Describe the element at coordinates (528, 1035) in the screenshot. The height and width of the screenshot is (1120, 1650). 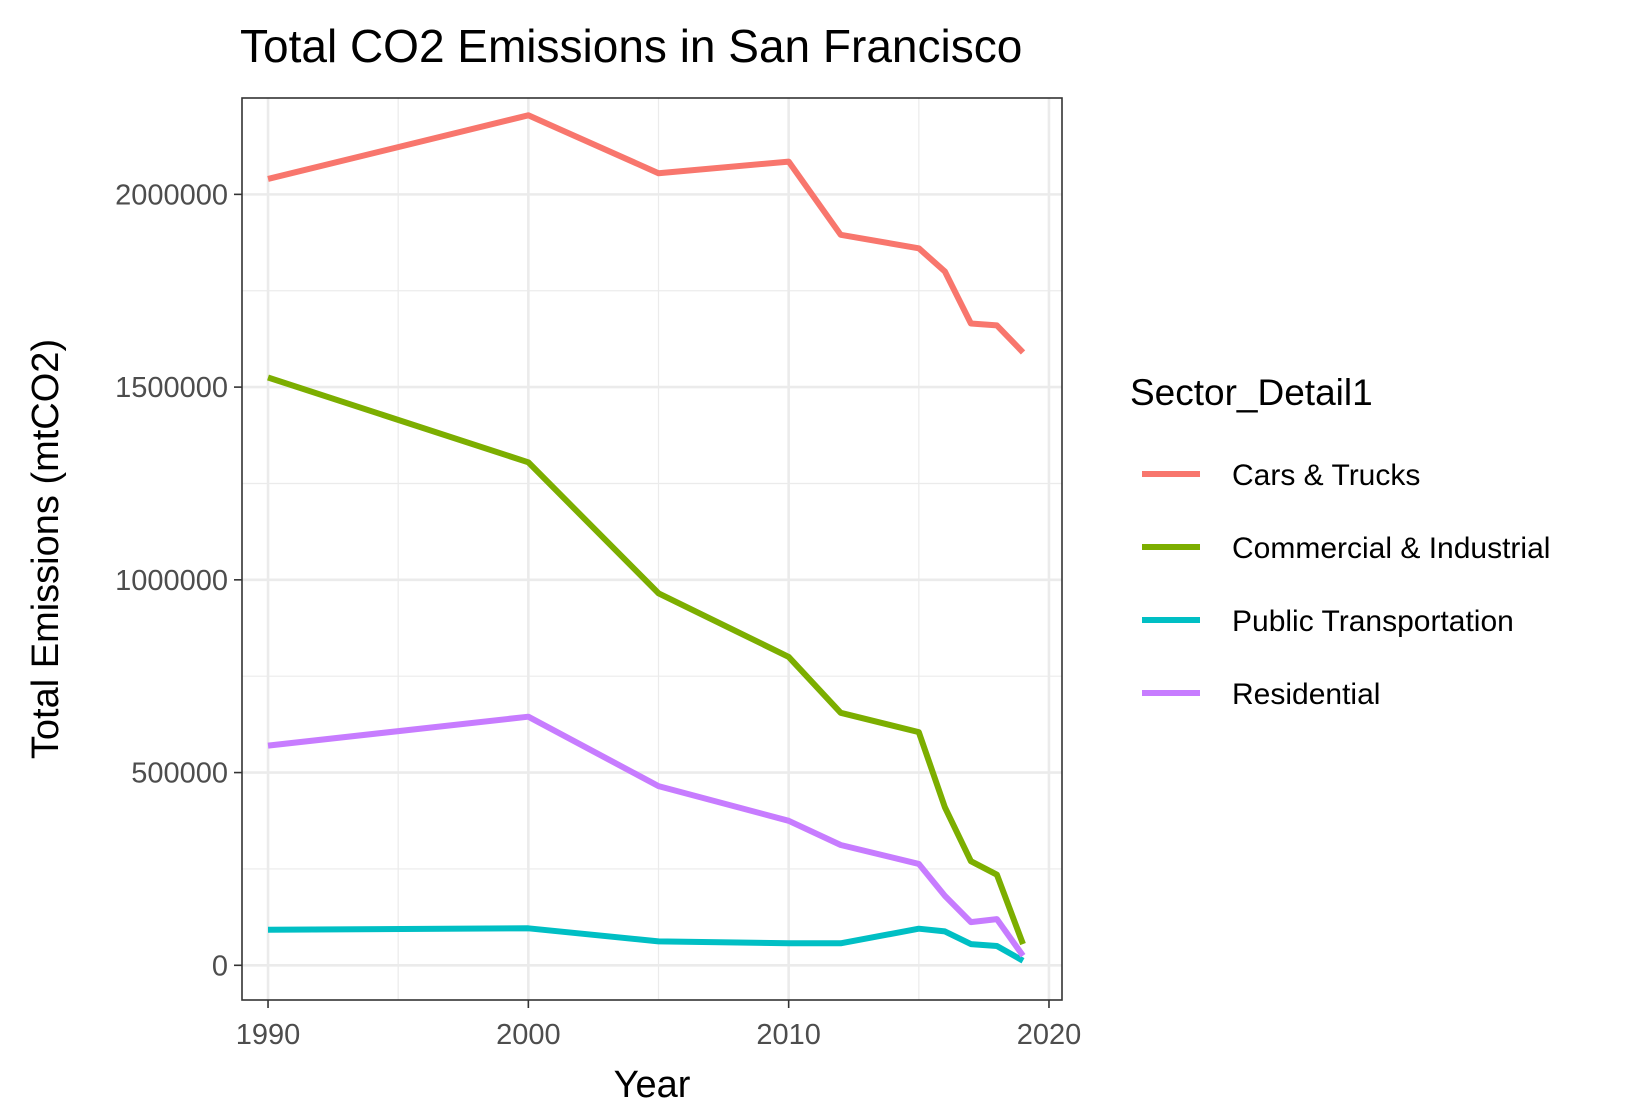
I see `x-tick-label: 2000` at that location.